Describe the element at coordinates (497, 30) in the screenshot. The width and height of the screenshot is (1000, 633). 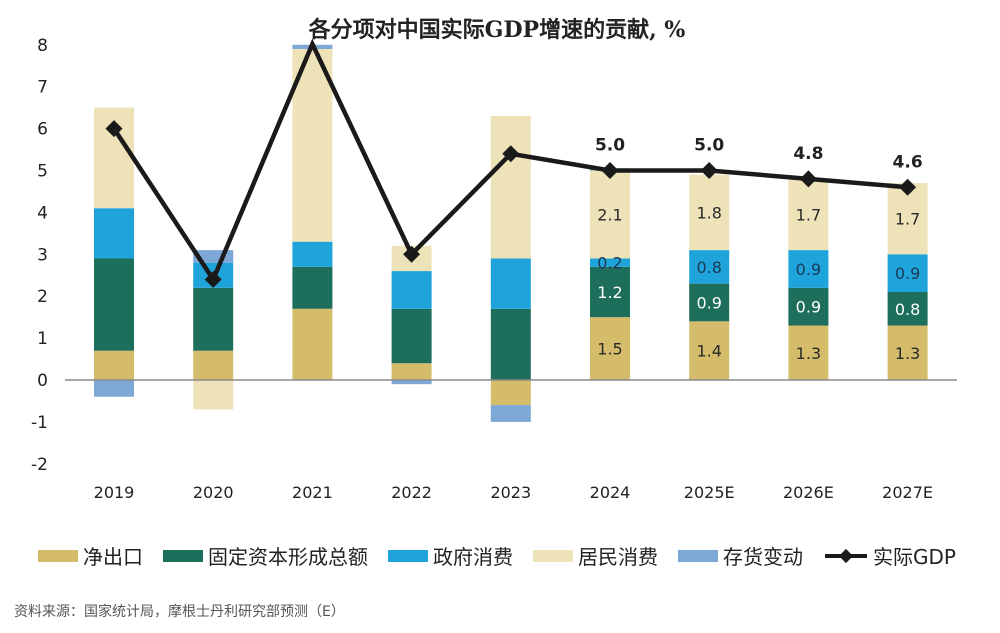
I see `chart-title: 各分项对中国实际GDP增速的贡献, %` at that location.